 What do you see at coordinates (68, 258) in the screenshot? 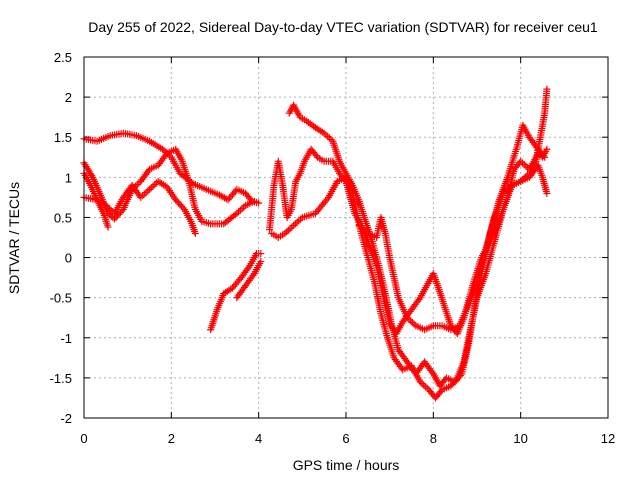
I see `y-tick-label: 0` at bounding box center [68, 258].